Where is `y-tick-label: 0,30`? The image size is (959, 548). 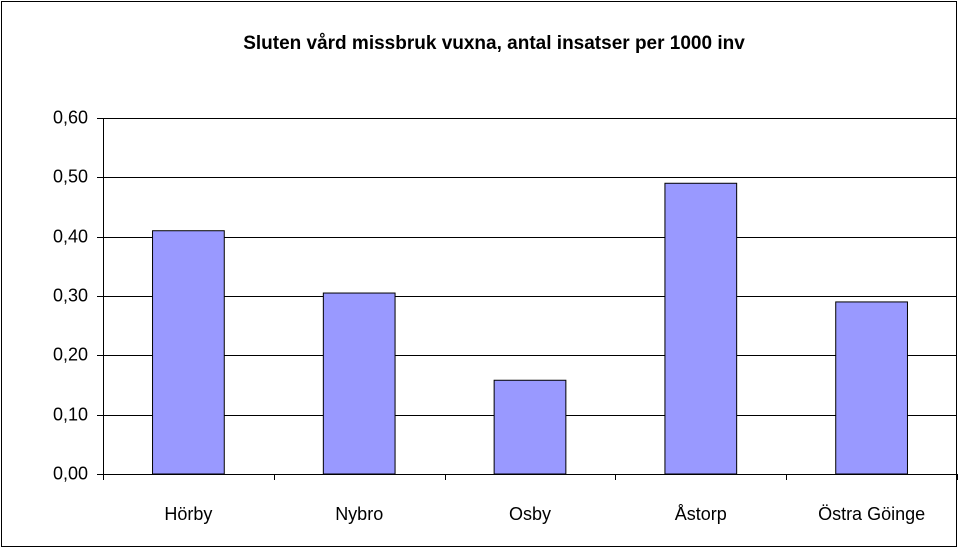 y-tick-label: 0,30 is located at coordinates (70, 295).